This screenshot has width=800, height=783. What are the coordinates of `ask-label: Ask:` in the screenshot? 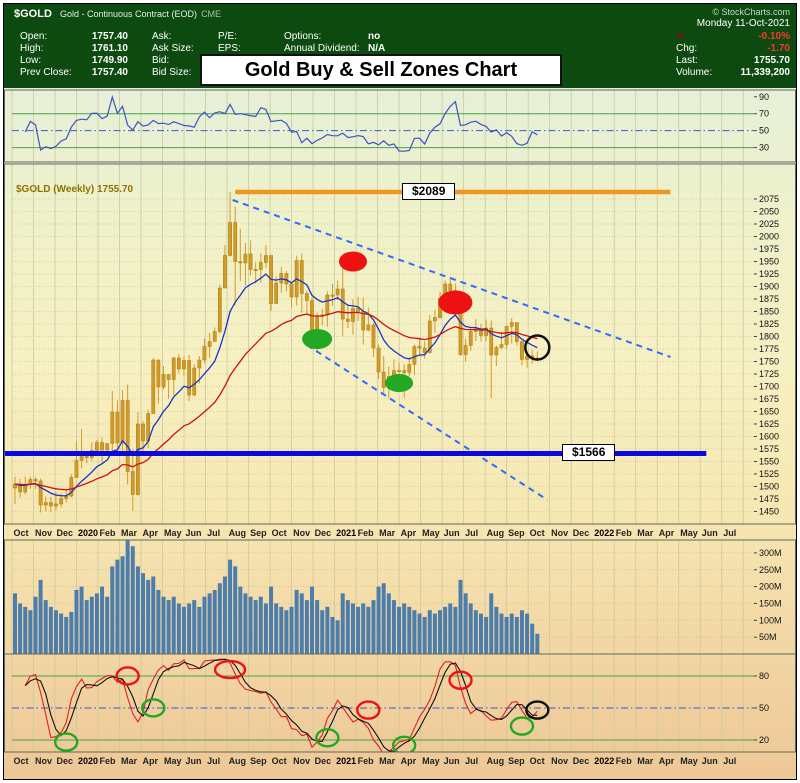 It's located at (162, 36).